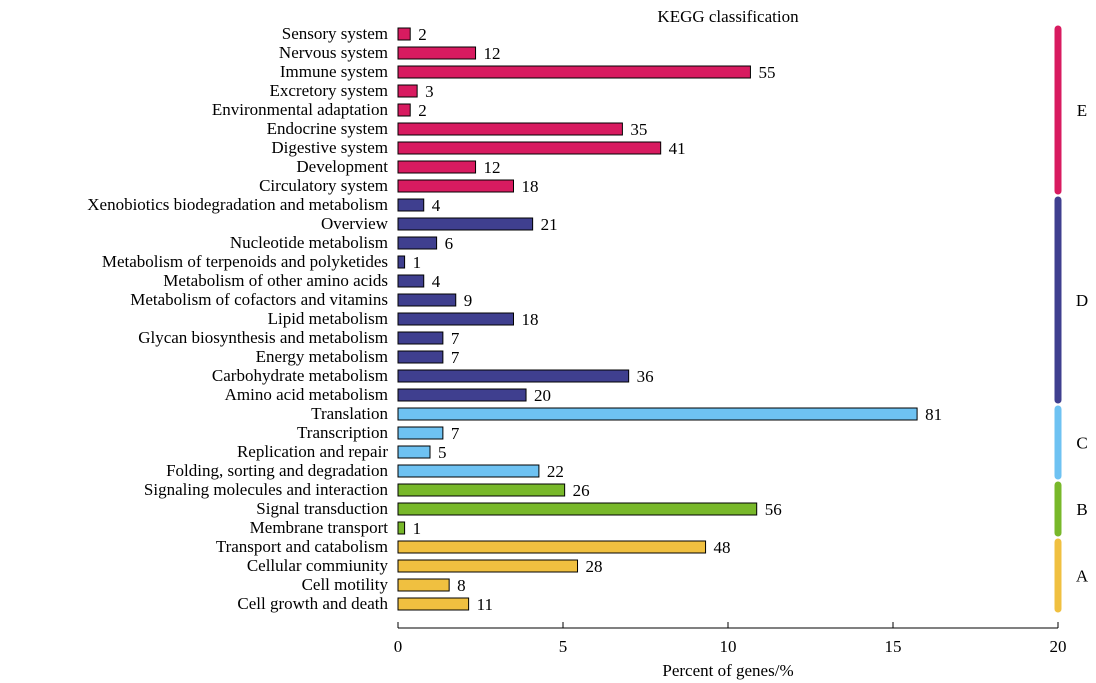 The image size is (1096, 683). I want to click on bar-count-label: 56, so click(773, 509).